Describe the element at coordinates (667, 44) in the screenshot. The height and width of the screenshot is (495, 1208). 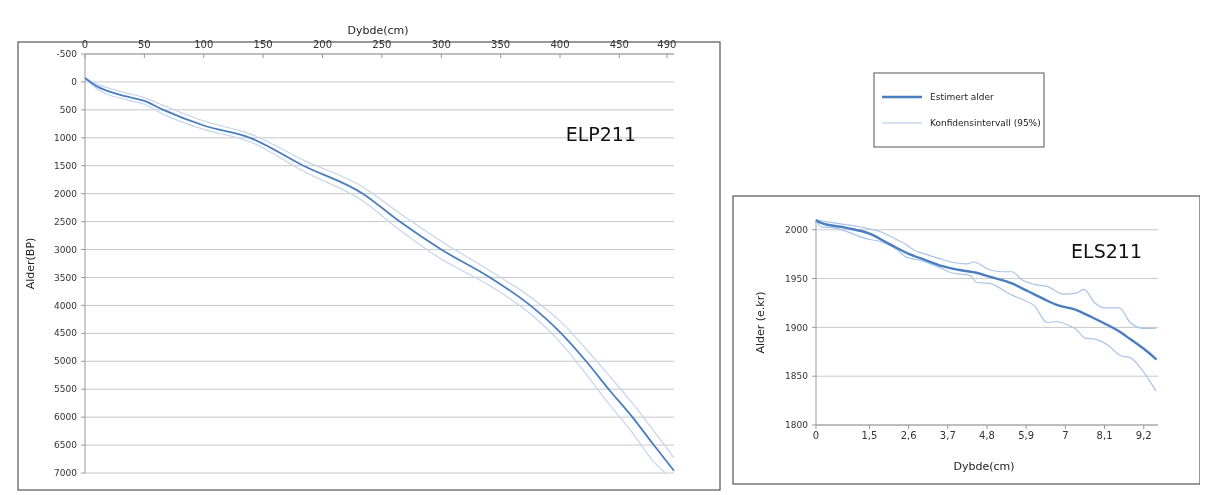
I see `x-tick-label: 490` at that location.